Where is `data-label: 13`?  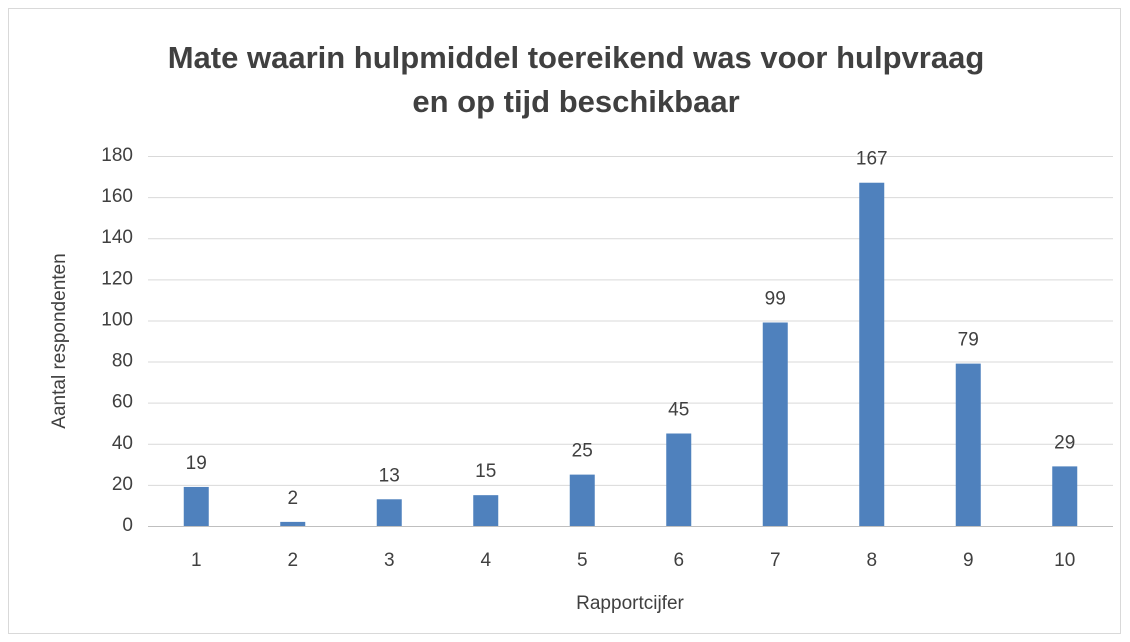
data-label: 13 is located at coordinates (389, 475).